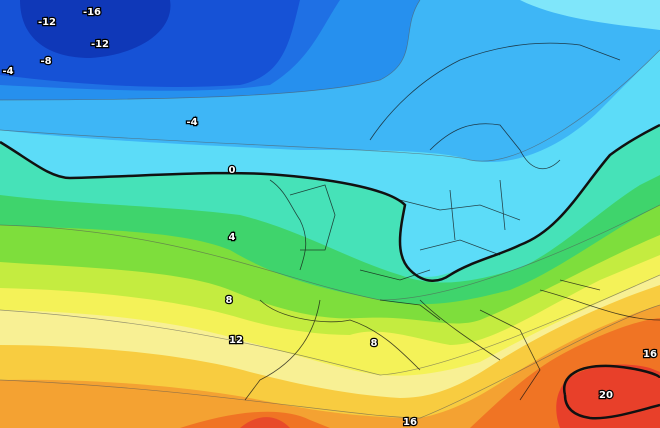 Image resolution: width=660 pixels, height=428 pixels. What do you see at coordinates (590, 15) in the screenshot?
I see `band-pale` at bounding box center [590, 15].